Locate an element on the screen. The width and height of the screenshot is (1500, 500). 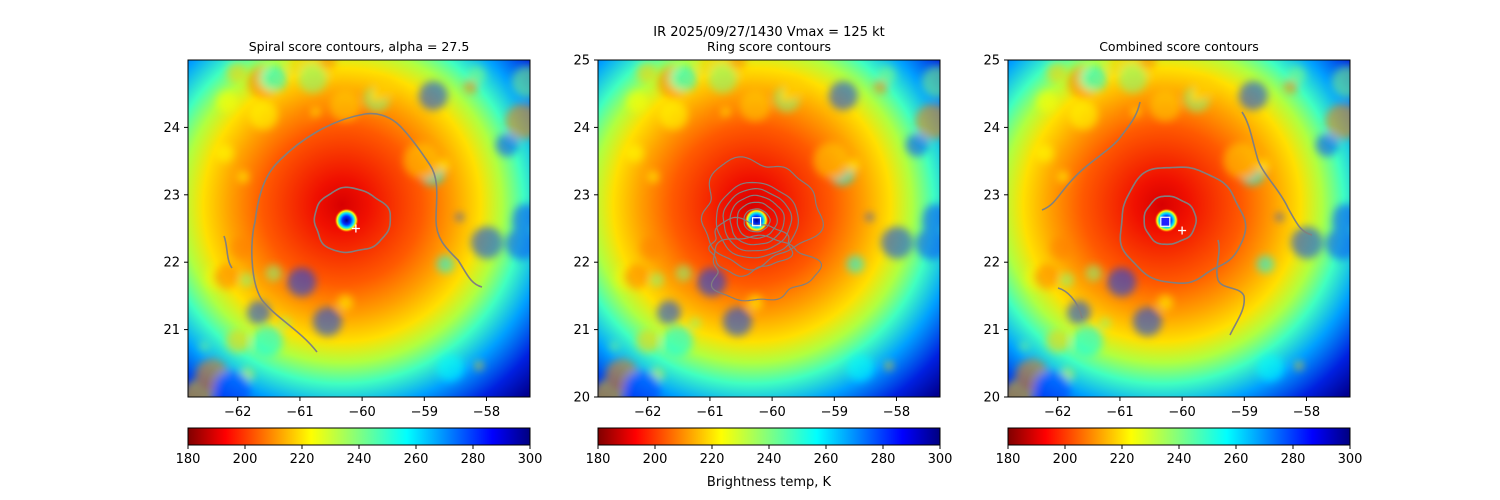
panel-title: Spiral score contours, alpha = 27.5 is located at coordinates (359, 46).